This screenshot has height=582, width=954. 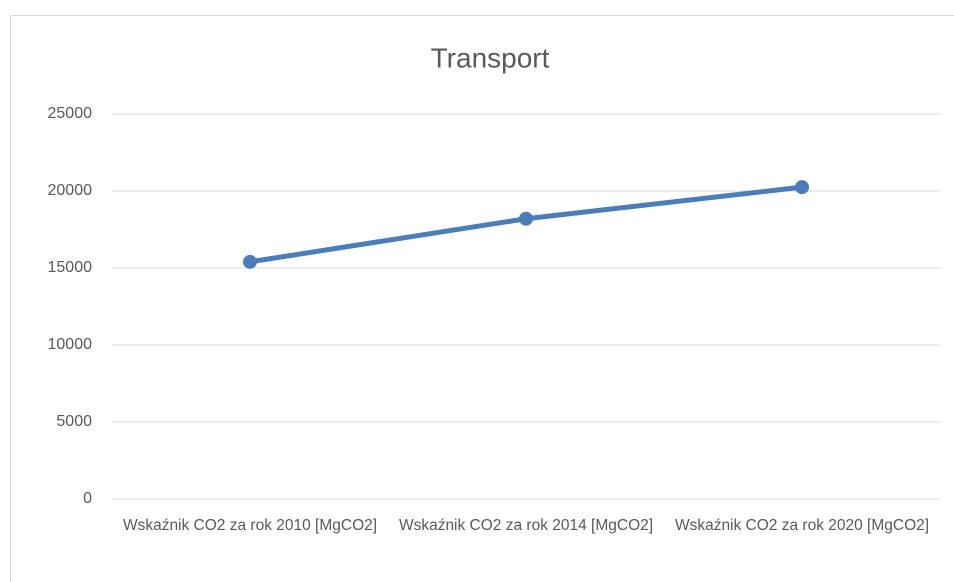 I want to click on y-tick-label: 5000, so click(x=74, y=421).